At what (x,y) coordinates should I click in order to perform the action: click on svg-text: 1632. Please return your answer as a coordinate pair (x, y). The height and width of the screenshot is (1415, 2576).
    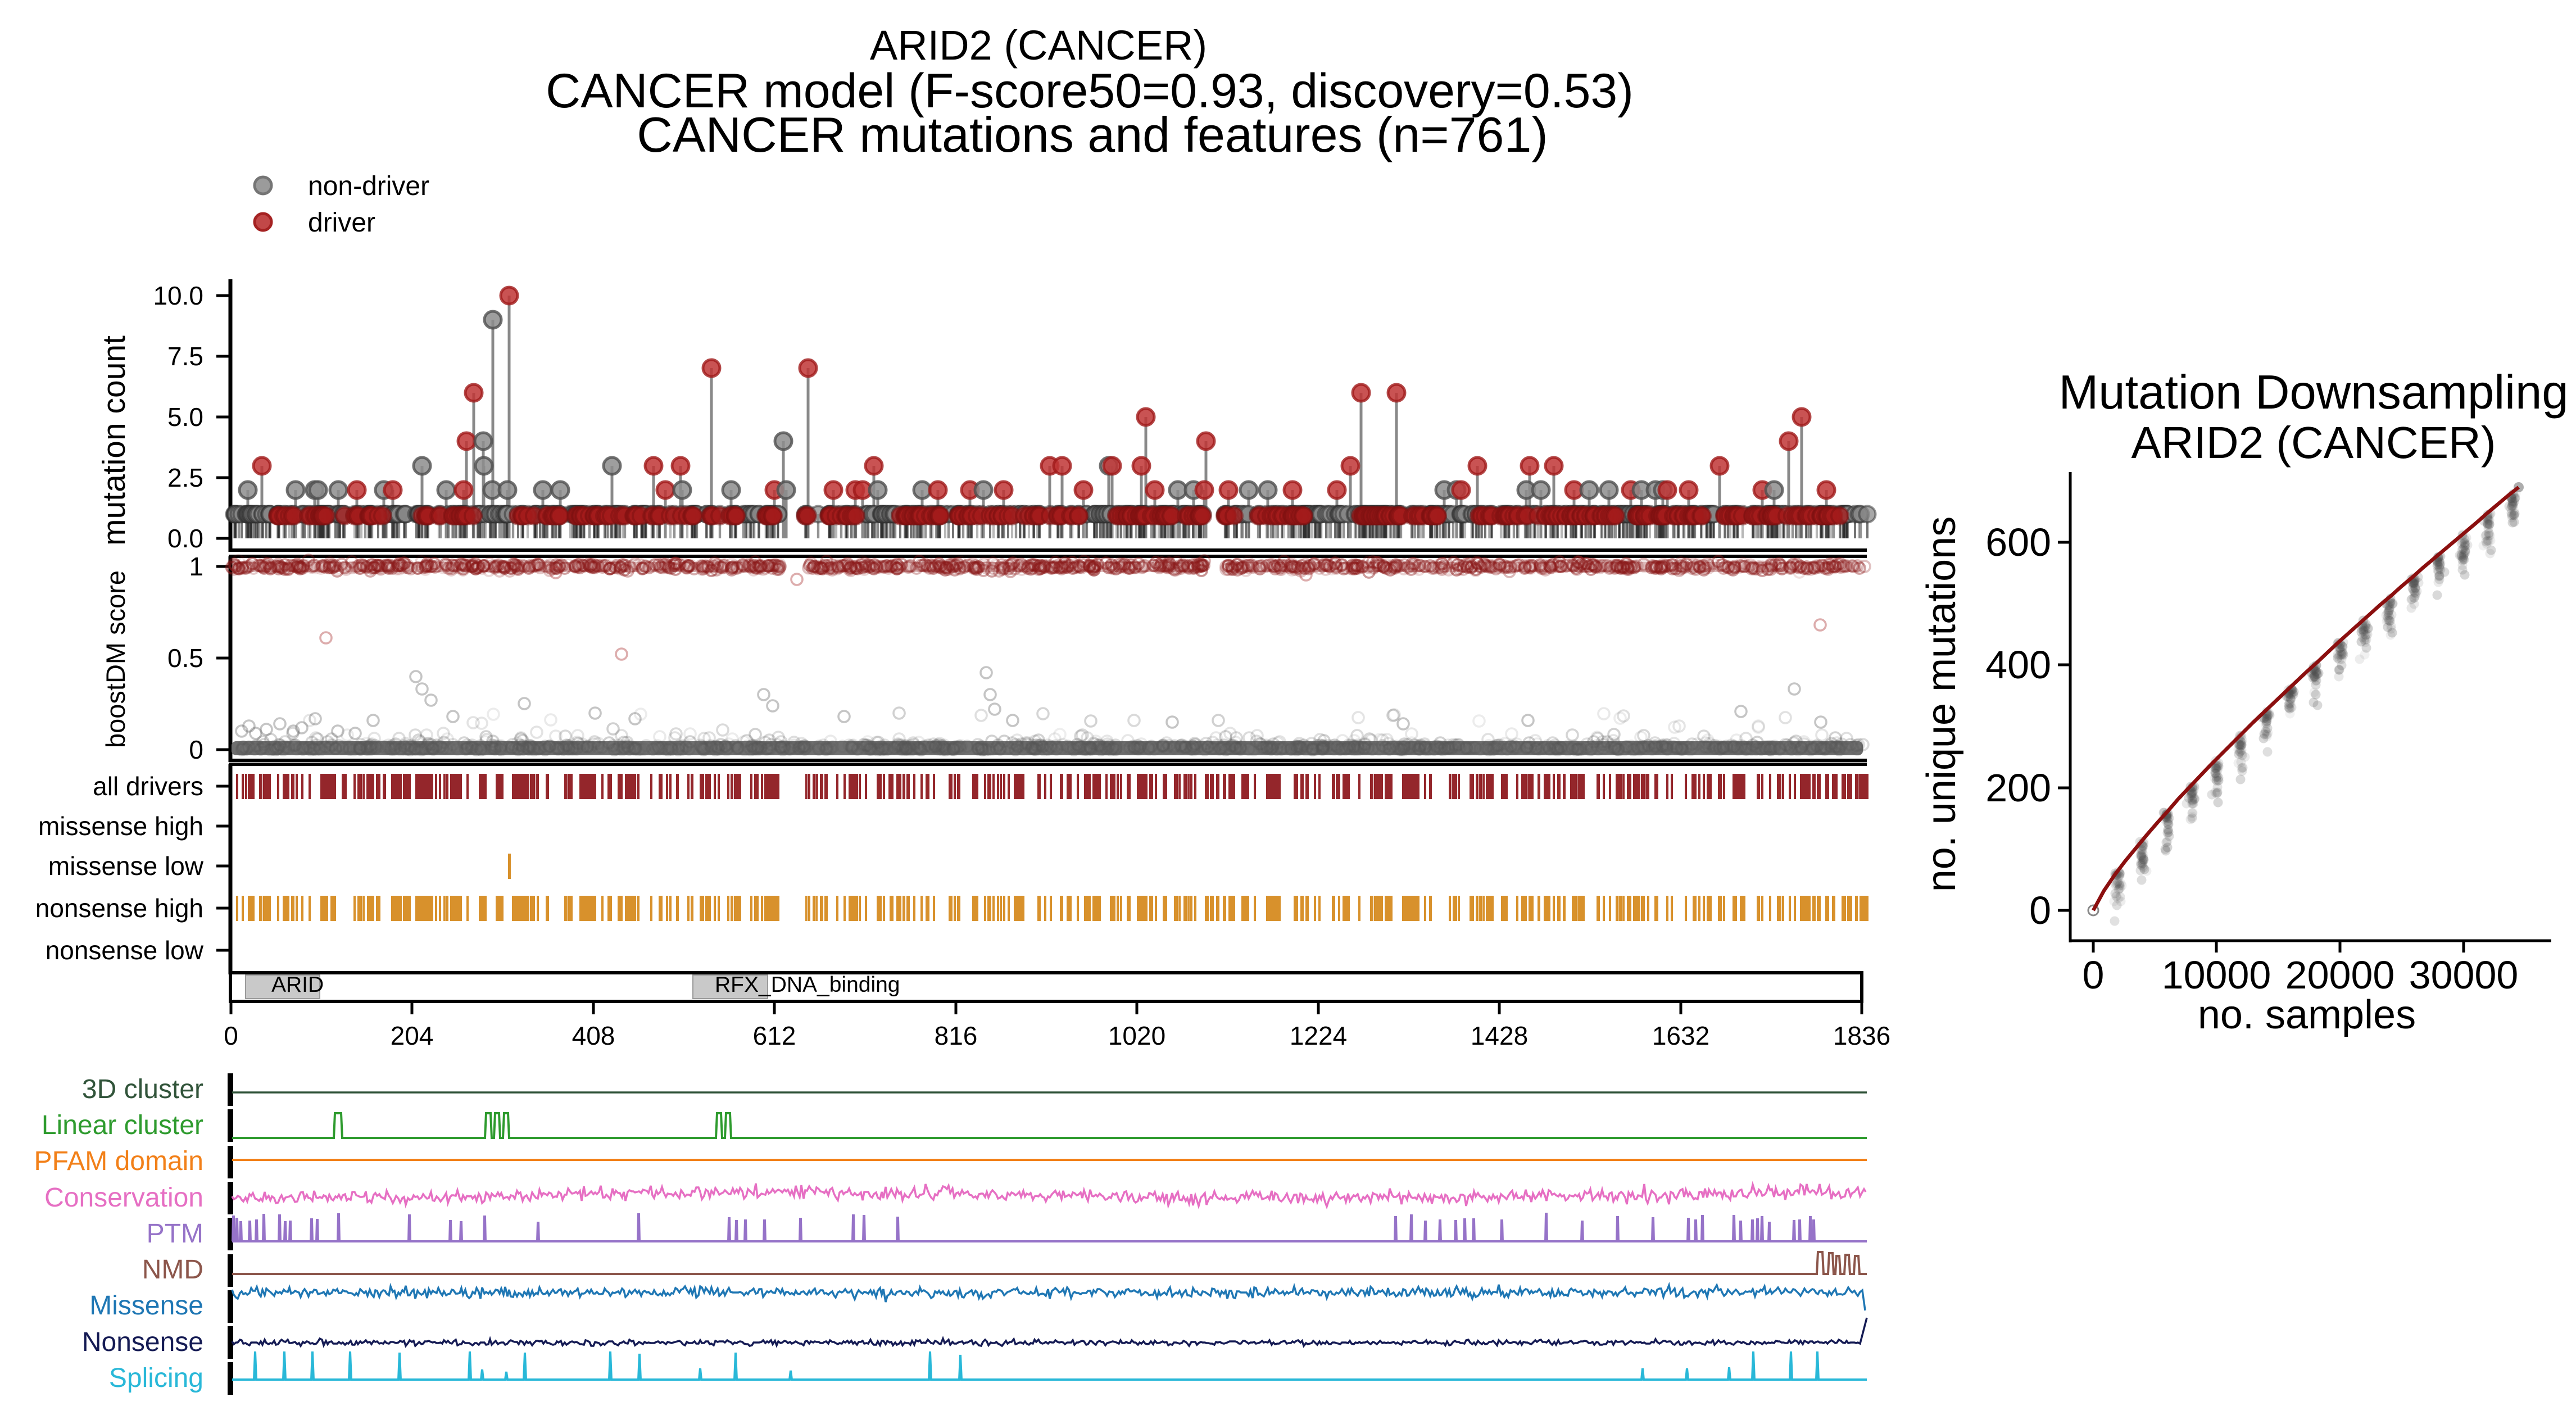
    Looking at the image, I should click on (1680, 1036).